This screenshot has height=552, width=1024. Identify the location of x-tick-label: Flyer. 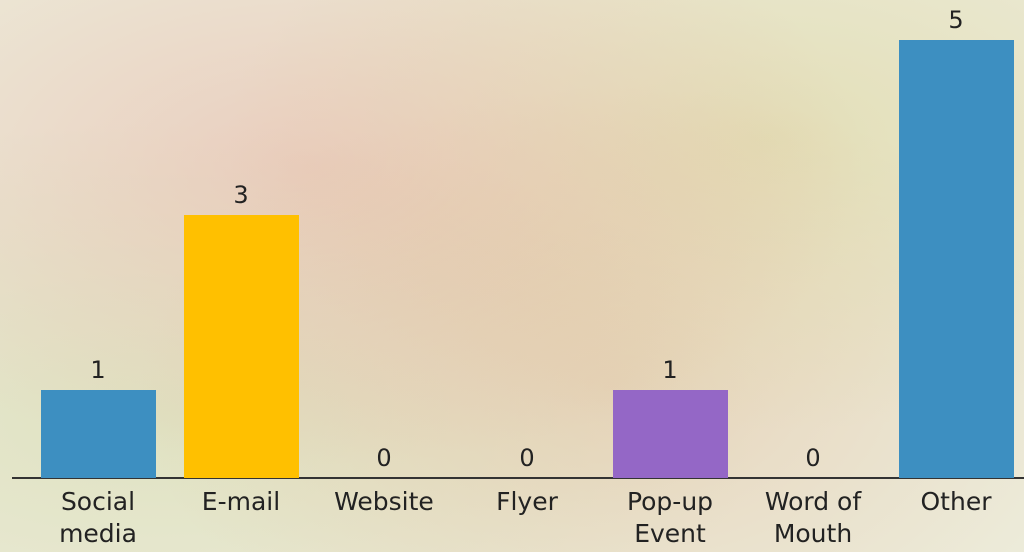
(527, 501).